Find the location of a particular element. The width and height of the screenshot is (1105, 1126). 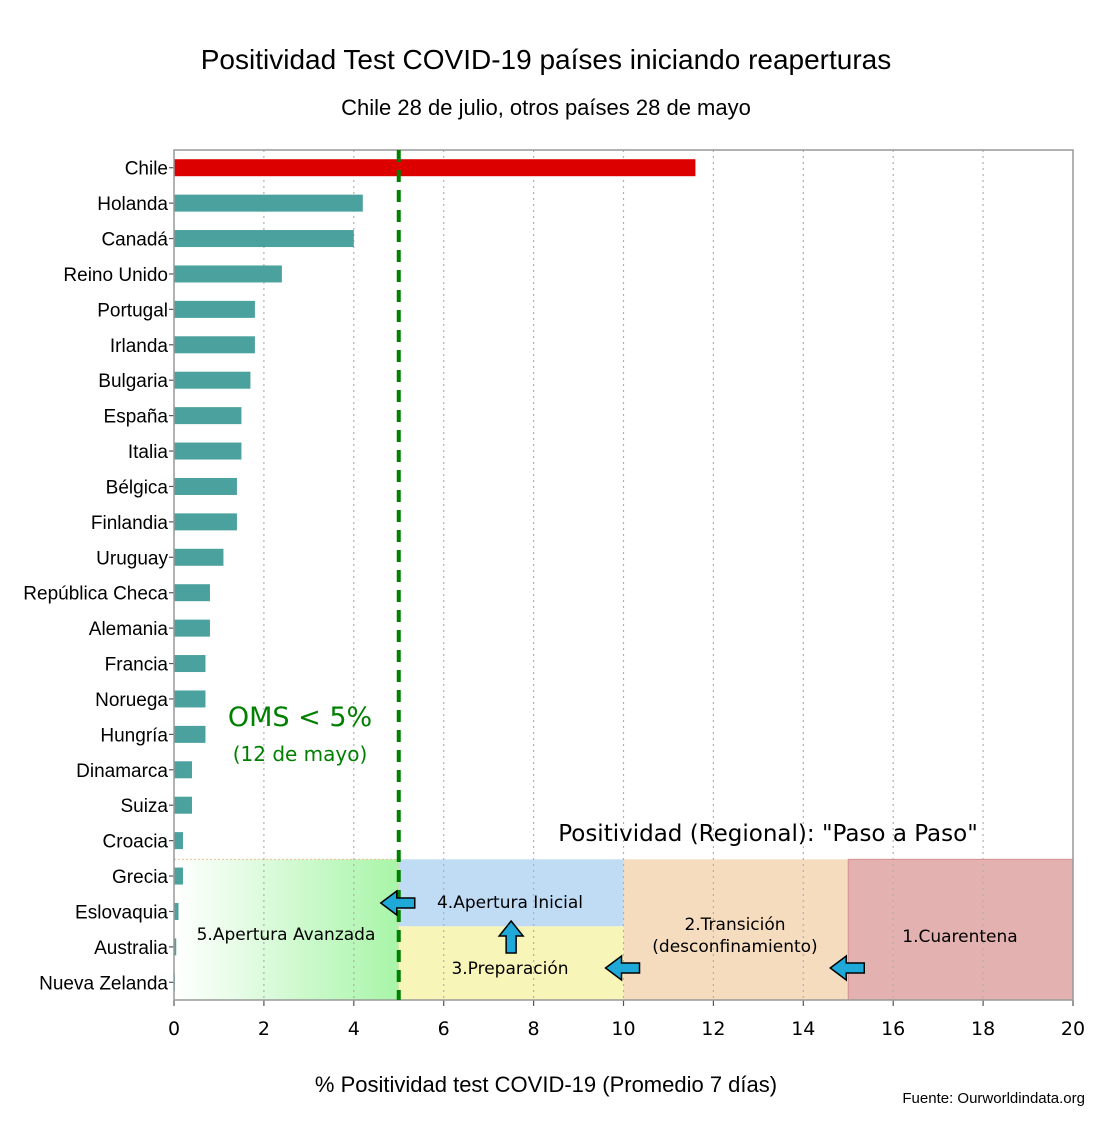

phase-5-label: 5.Apertura Avanzada is located at coordinates (286, 935).